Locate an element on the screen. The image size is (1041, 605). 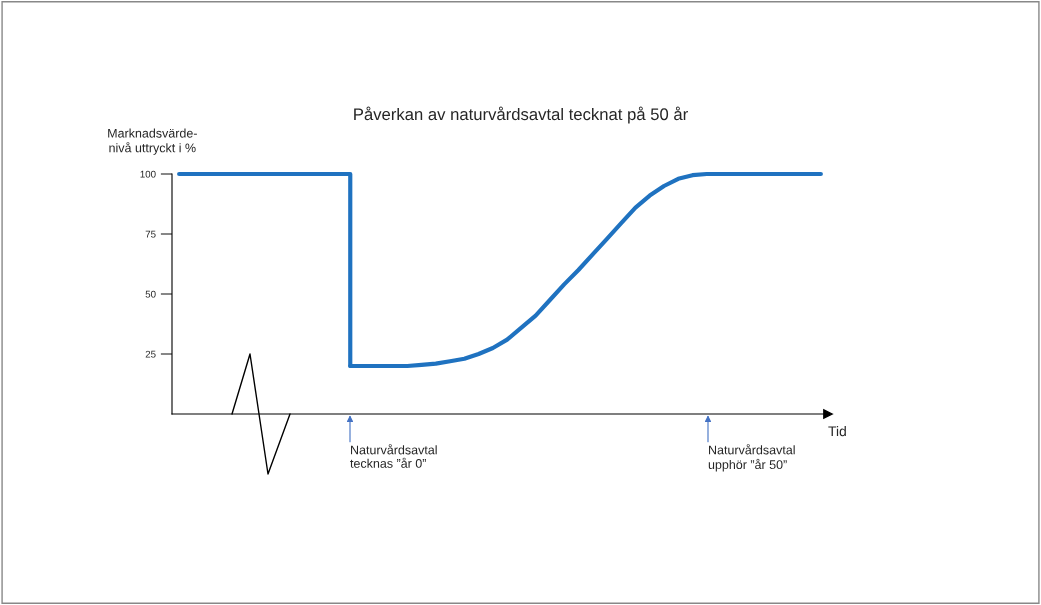
y-tick-label: 100 is located at coordinates (148, 174).